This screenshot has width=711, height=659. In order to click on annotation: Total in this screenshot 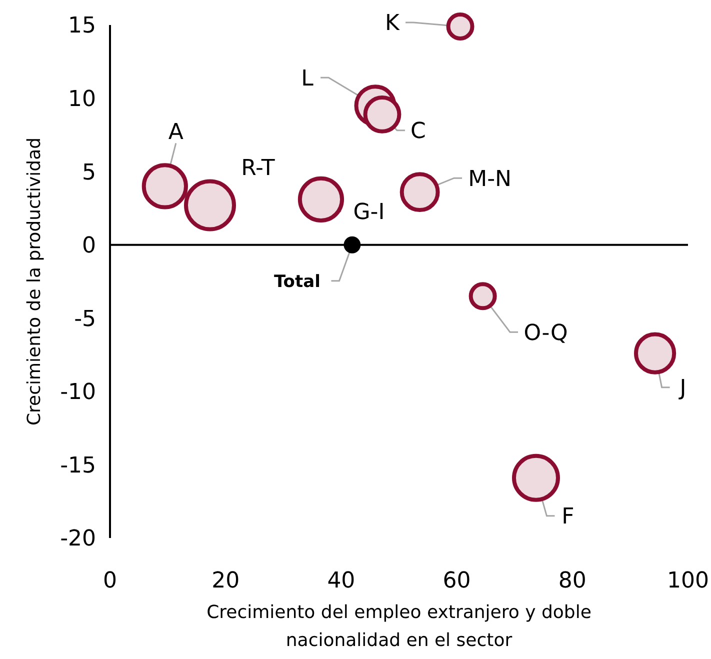, I will do `click(297, 282)`.